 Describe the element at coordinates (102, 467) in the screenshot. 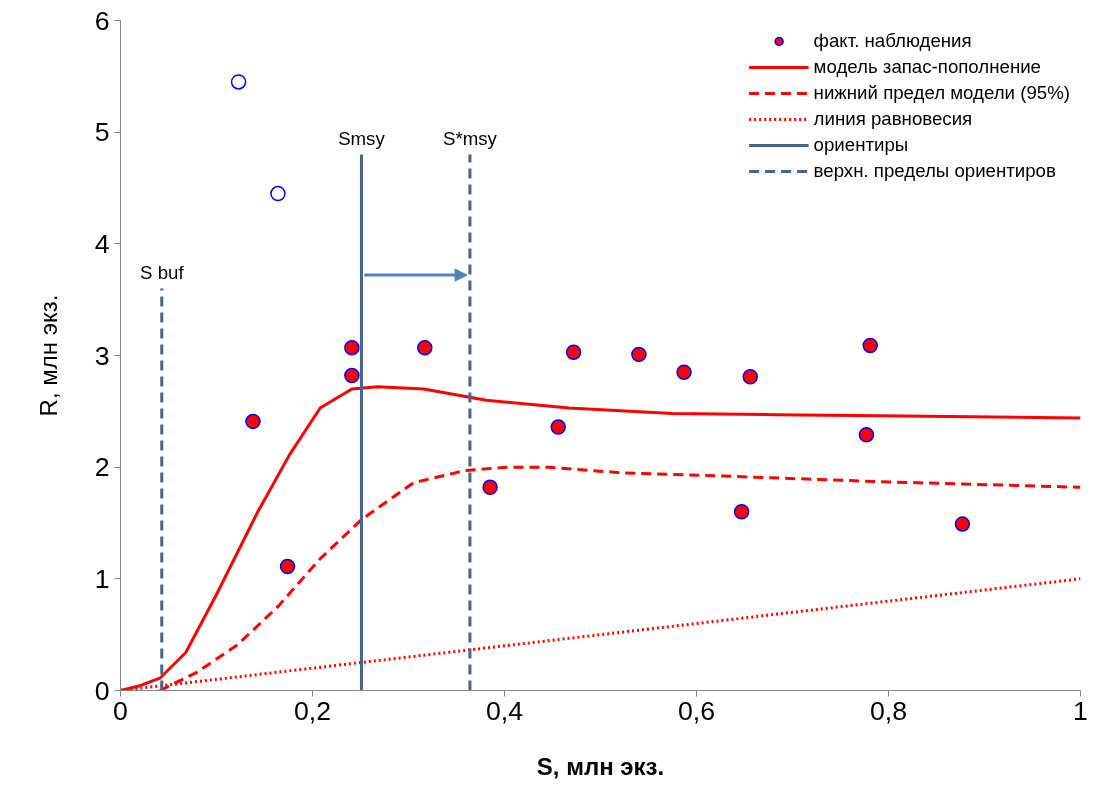

I see `y-tick-label: 2` at that location.